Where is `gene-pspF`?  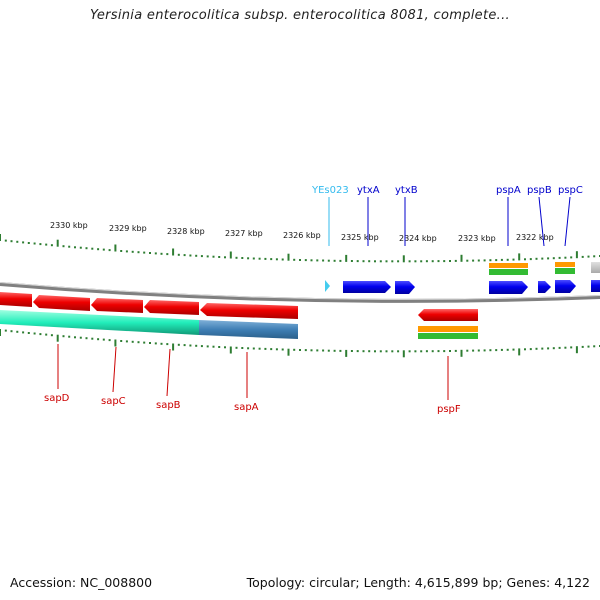
gene-pspF is located at coordinates (448, 315).